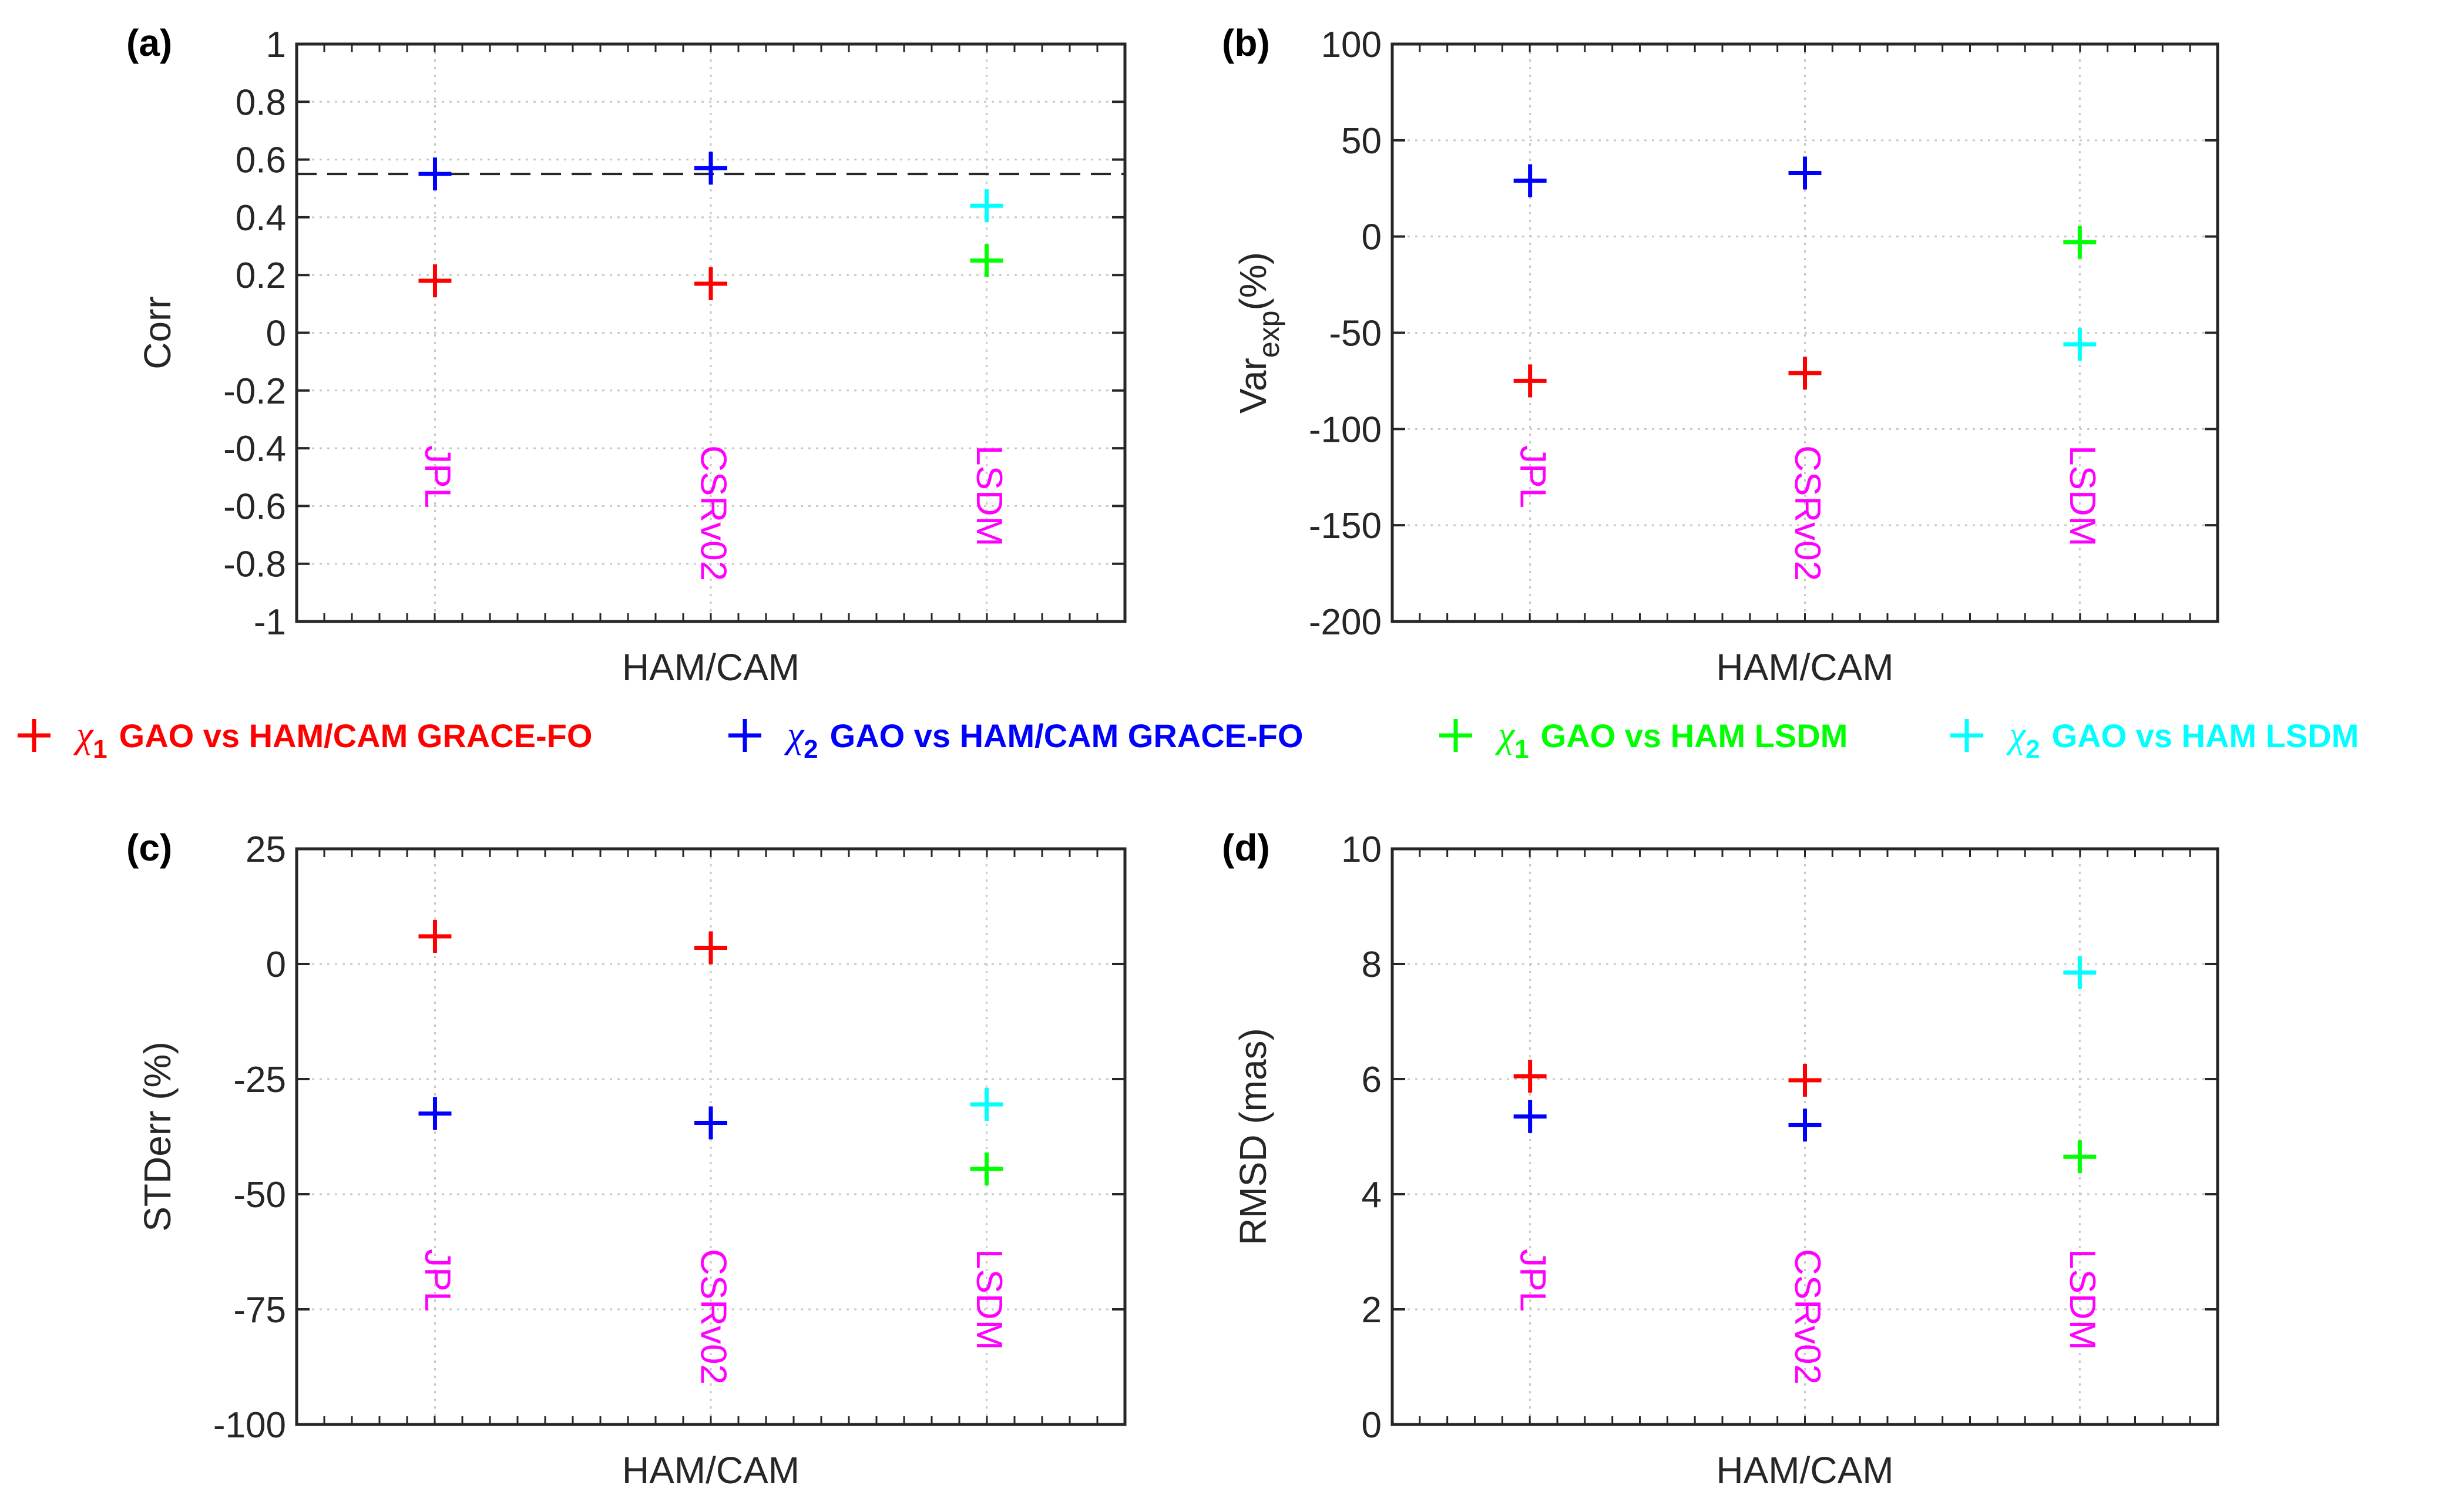 The height and width of the screenshot is (1512, 2452). Describe the element at coordinates (261, 102) in the screenshot. I see `y-tick-label: 0.8` at that location.